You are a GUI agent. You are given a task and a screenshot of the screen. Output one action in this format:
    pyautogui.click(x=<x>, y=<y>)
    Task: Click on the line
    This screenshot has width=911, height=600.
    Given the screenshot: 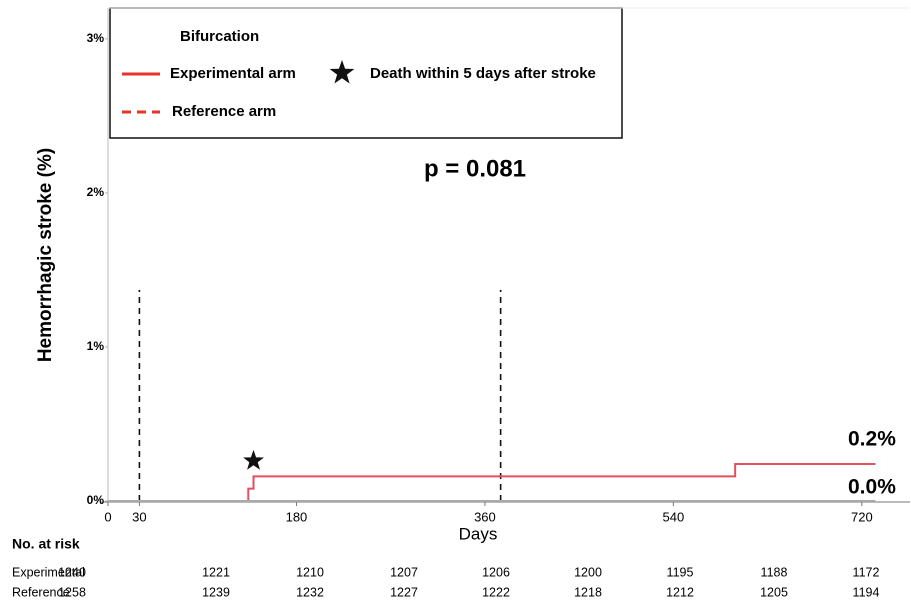 What is the action you would take?
    pyautogui.click(x=492, y=482)
    